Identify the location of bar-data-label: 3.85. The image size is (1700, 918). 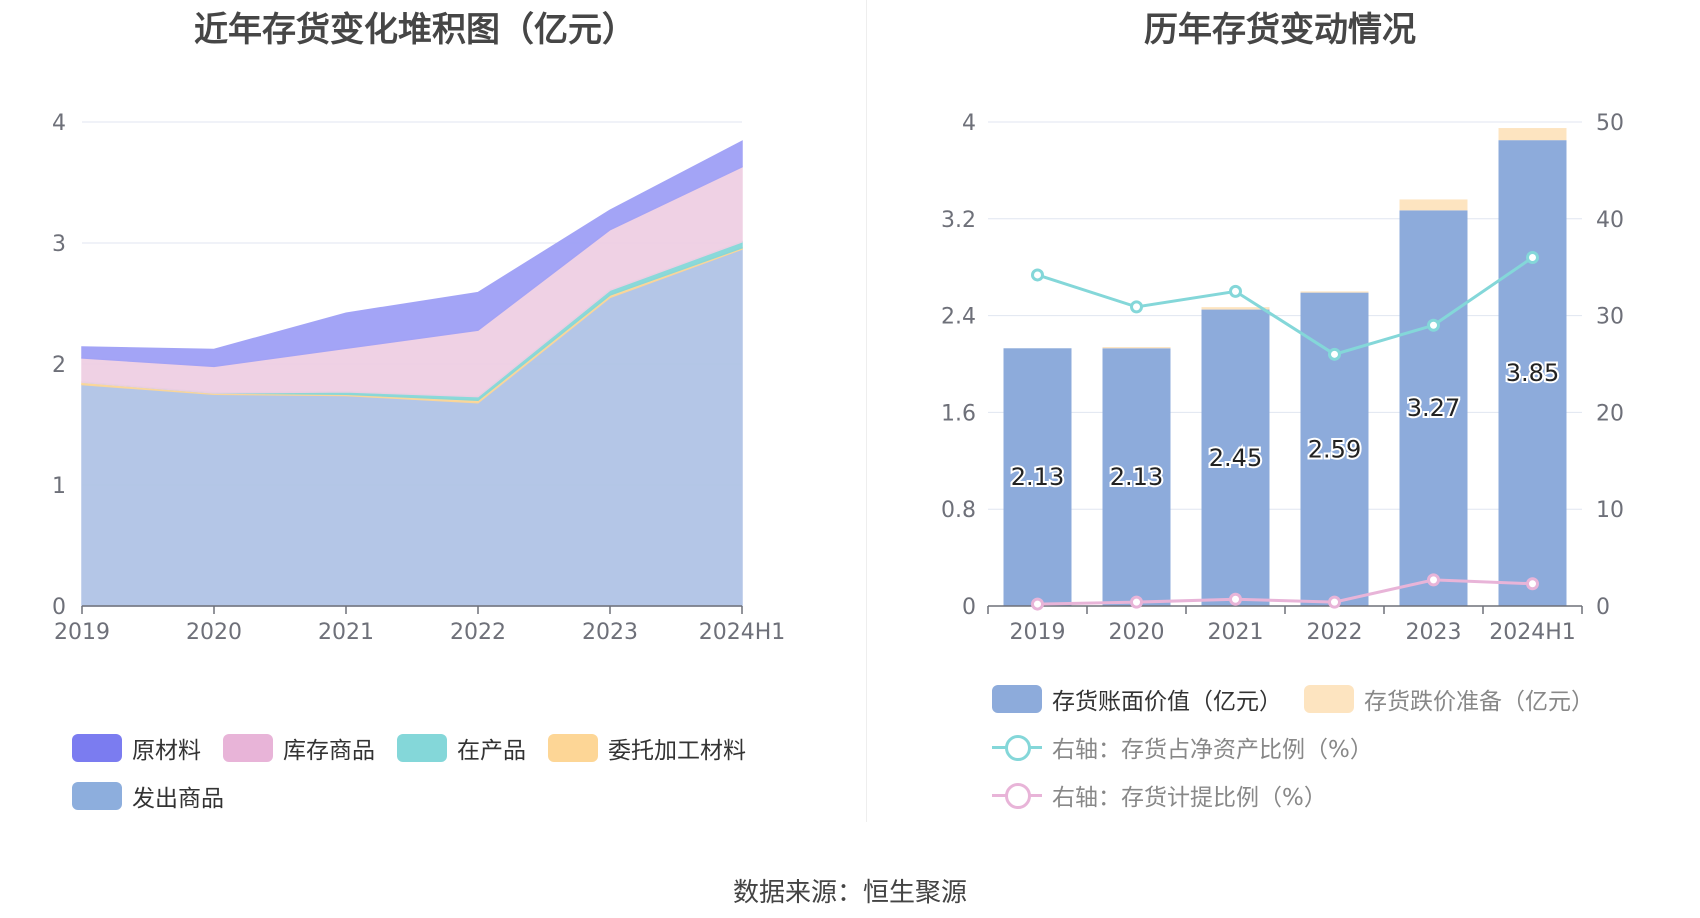
(1532, 373).